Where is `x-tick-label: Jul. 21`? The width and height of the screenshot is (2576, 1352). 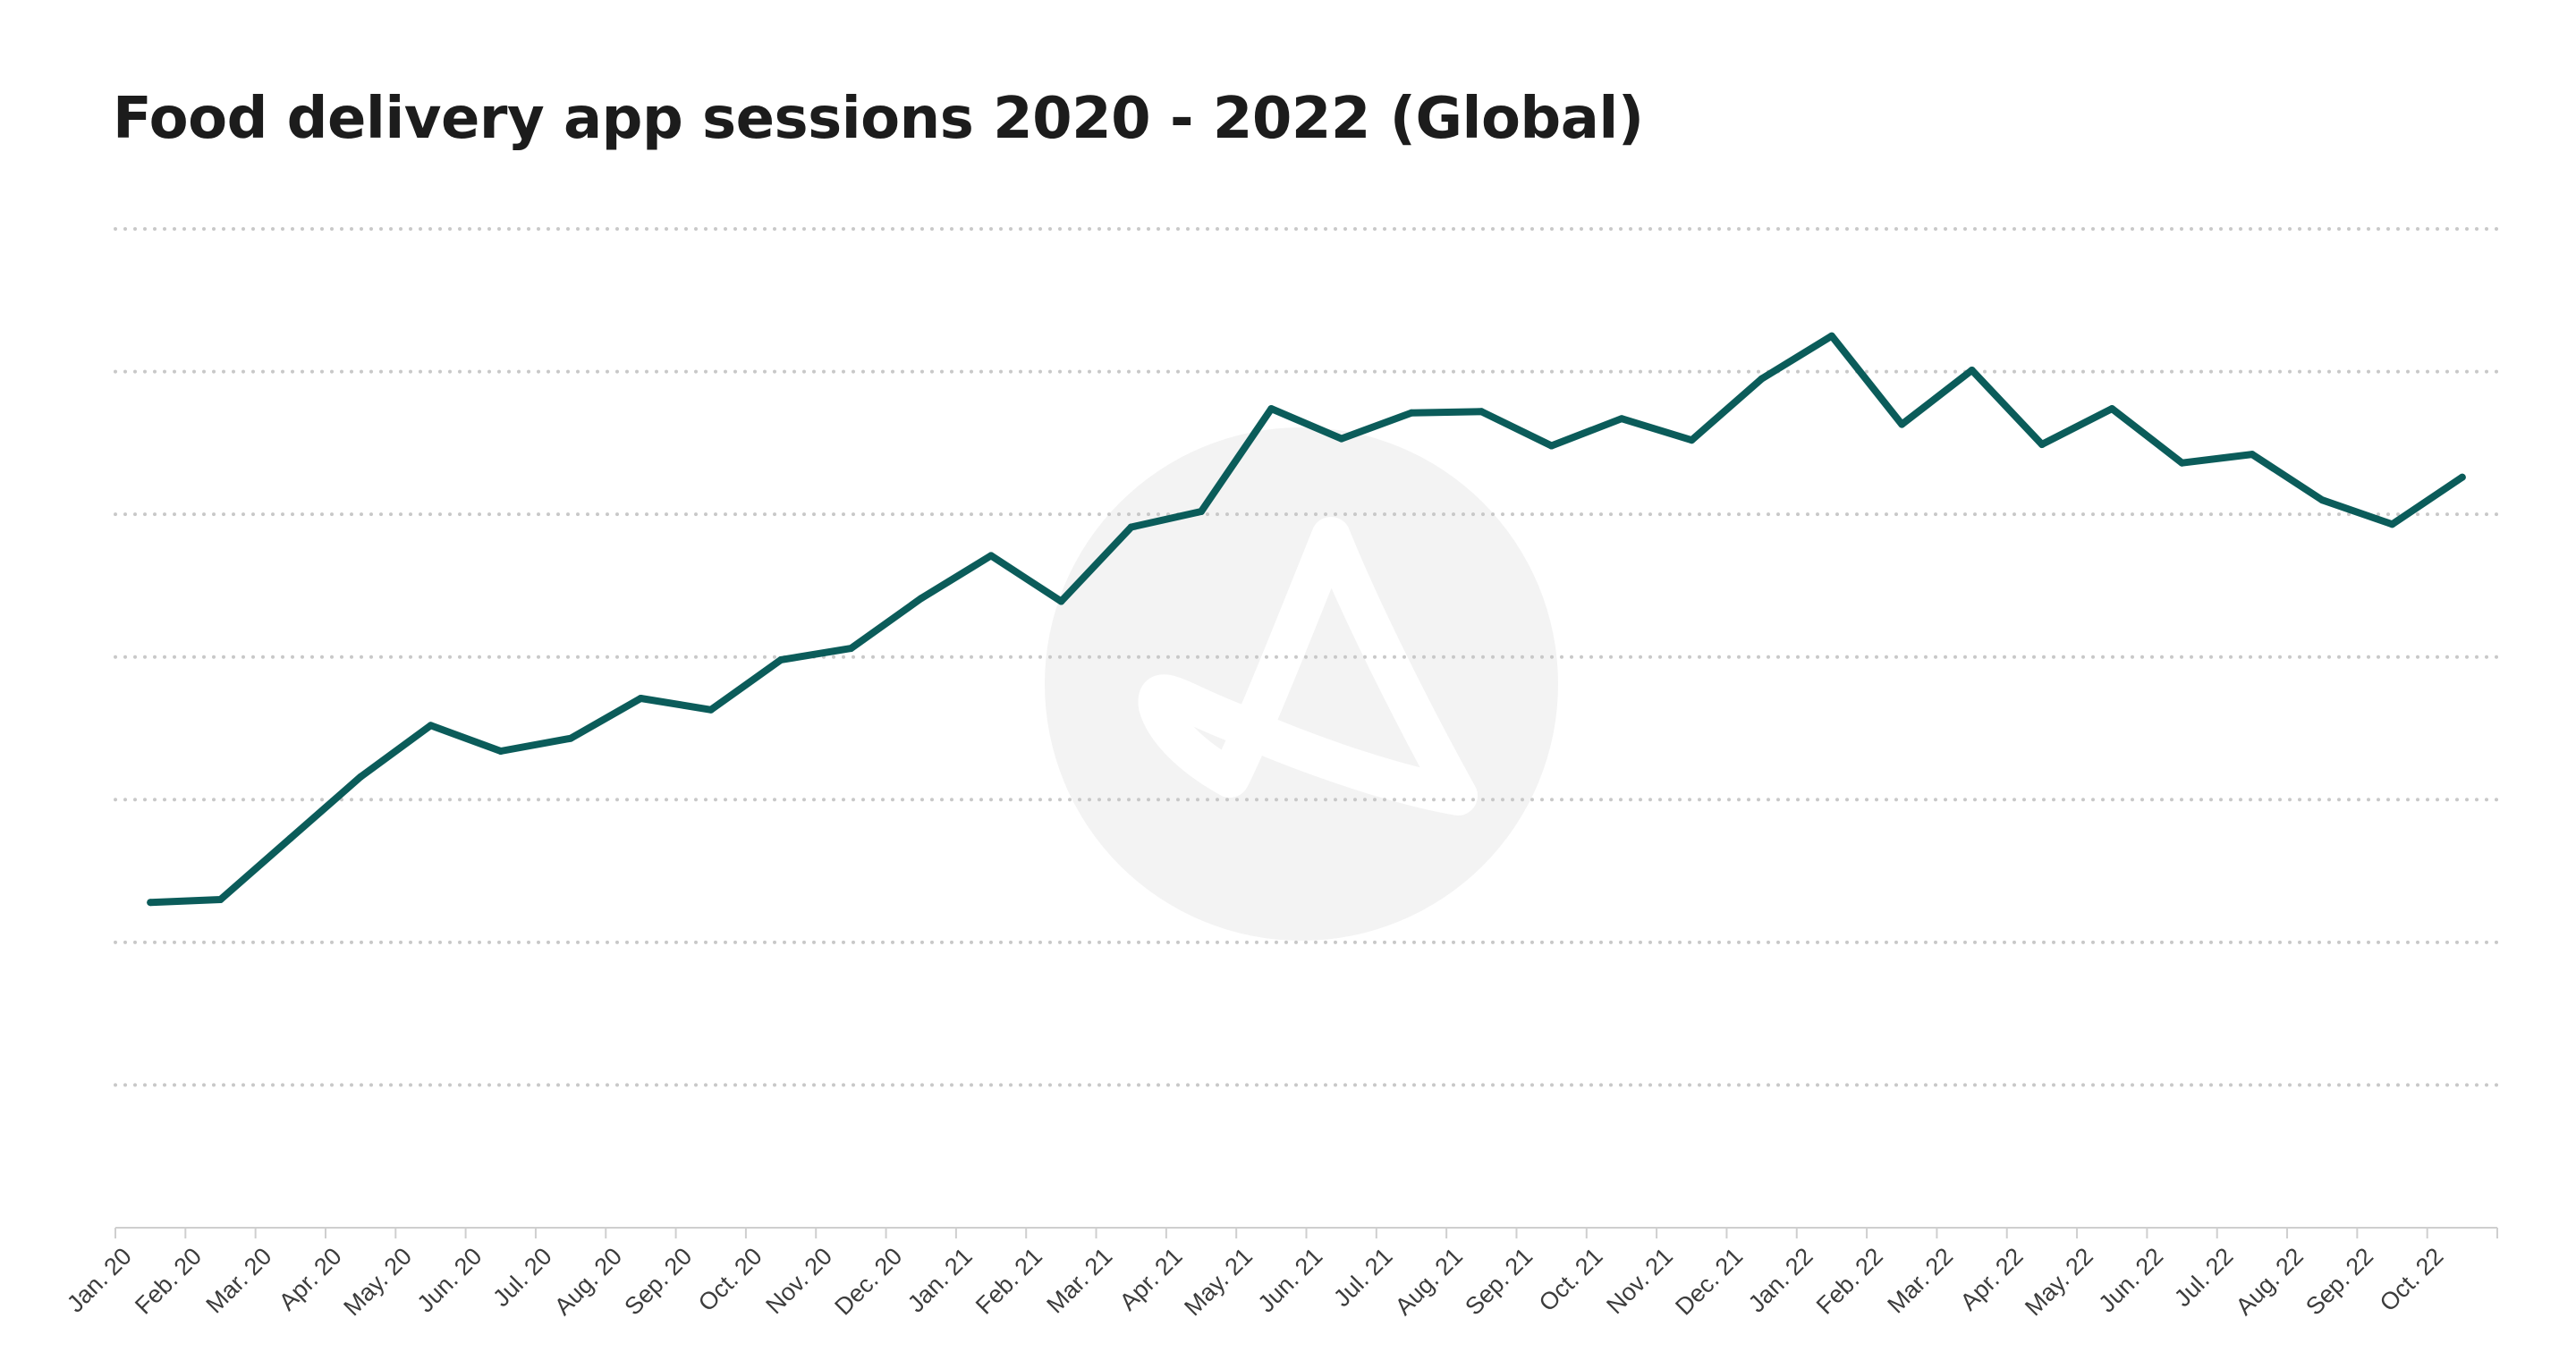
x-tick-label: Jul. 21 is located at coordinates (1362, 1277).